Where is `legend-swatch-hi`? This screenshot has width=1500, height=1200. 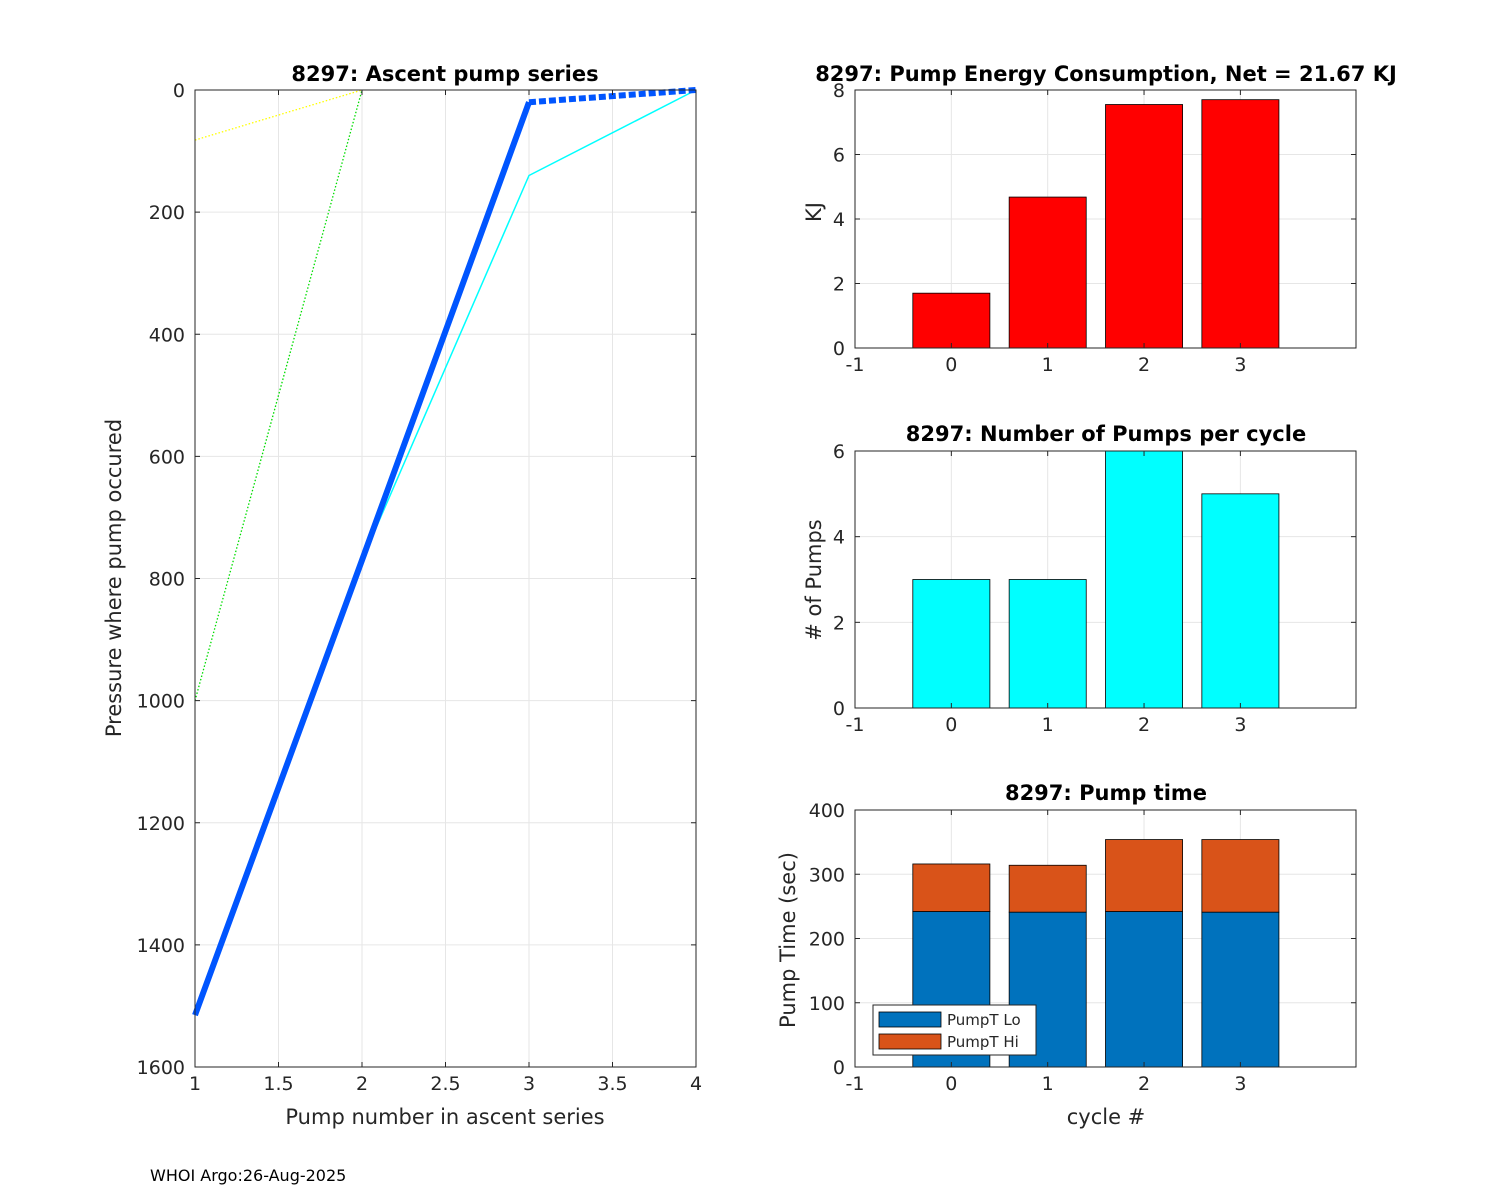
legend-swatch-hi is located at coordinates (910, 1041).